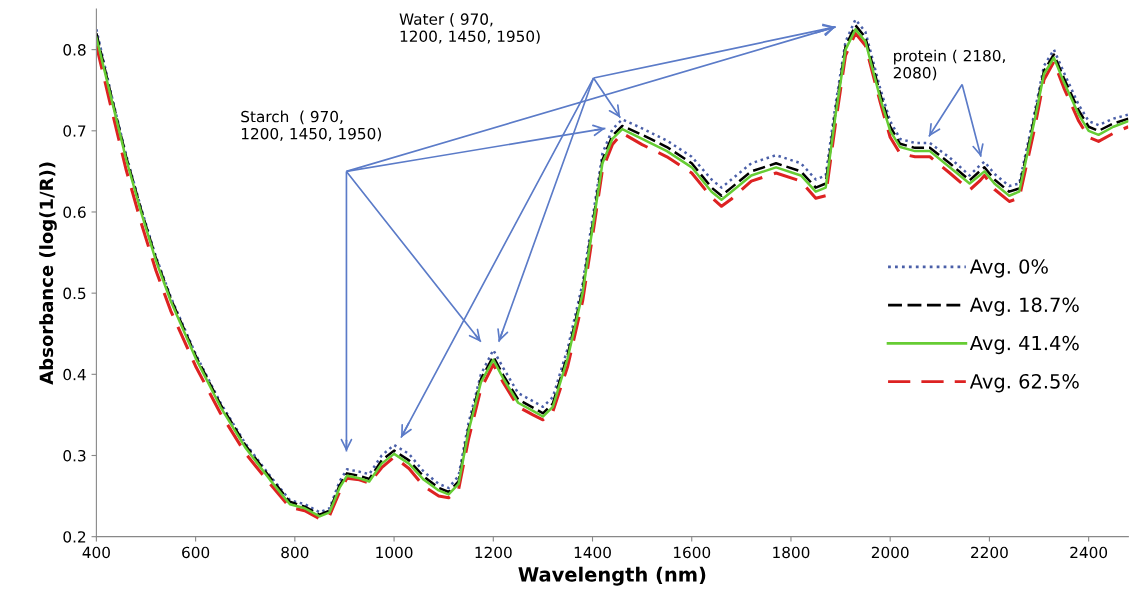 This screenshot has height=603, width=1134. Describe the element at coordinates (1089, 552) in the screenshot. I see `x-tick-label: 2400` at that location.